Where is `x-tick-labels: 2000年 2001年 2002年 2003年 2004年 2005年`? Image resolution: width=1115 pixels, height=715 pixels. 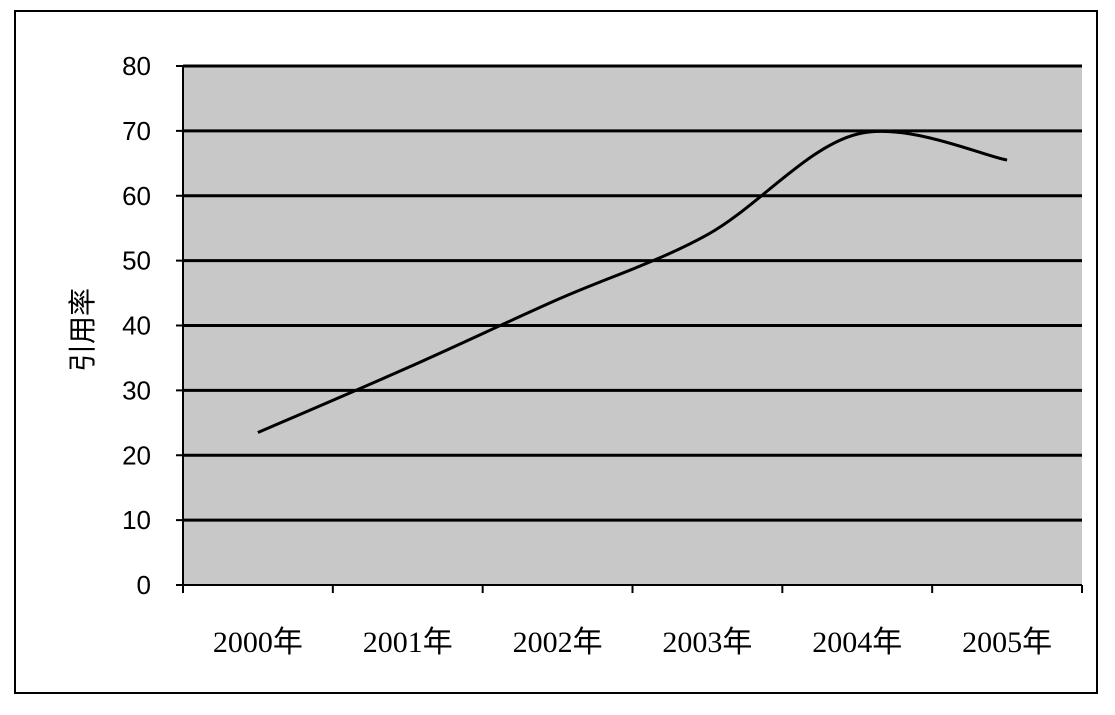 x-tick-labels: 2000年 2001年 2002年 2003年 2004年 2005年 is located at coordinates (632, 642).